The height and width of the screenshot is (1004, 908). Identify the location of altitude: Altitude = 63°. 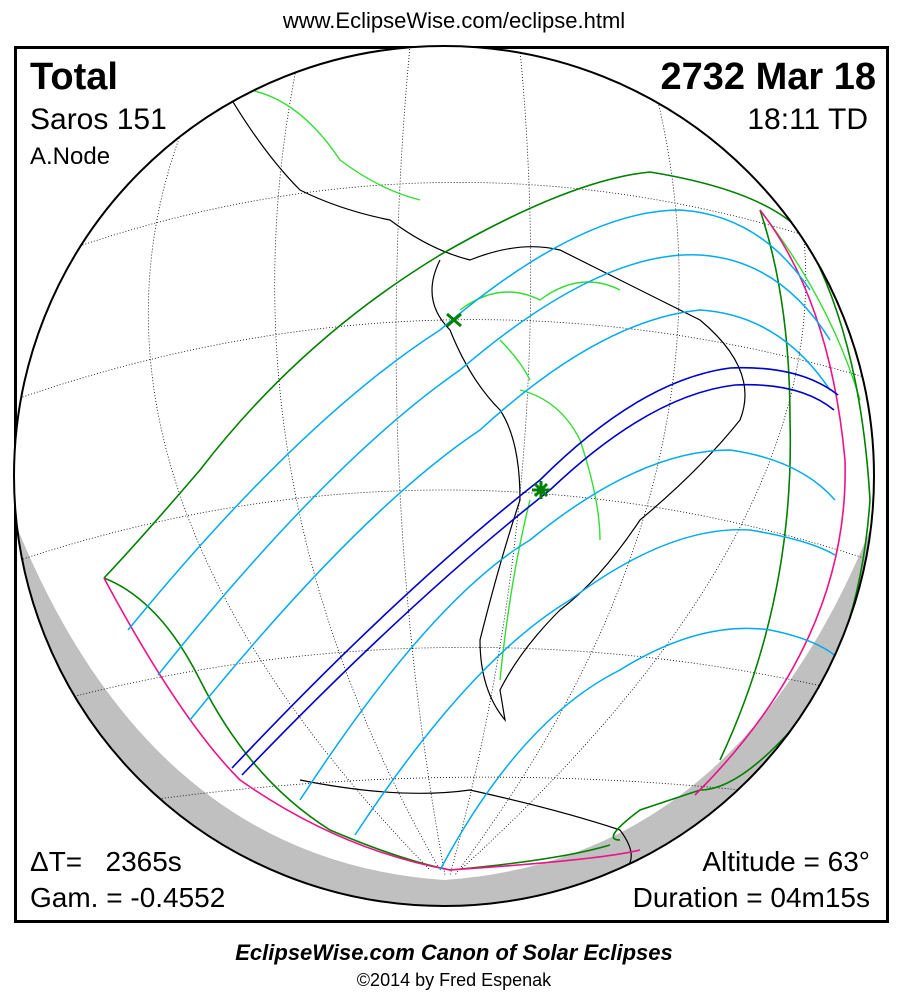
(786, 861).